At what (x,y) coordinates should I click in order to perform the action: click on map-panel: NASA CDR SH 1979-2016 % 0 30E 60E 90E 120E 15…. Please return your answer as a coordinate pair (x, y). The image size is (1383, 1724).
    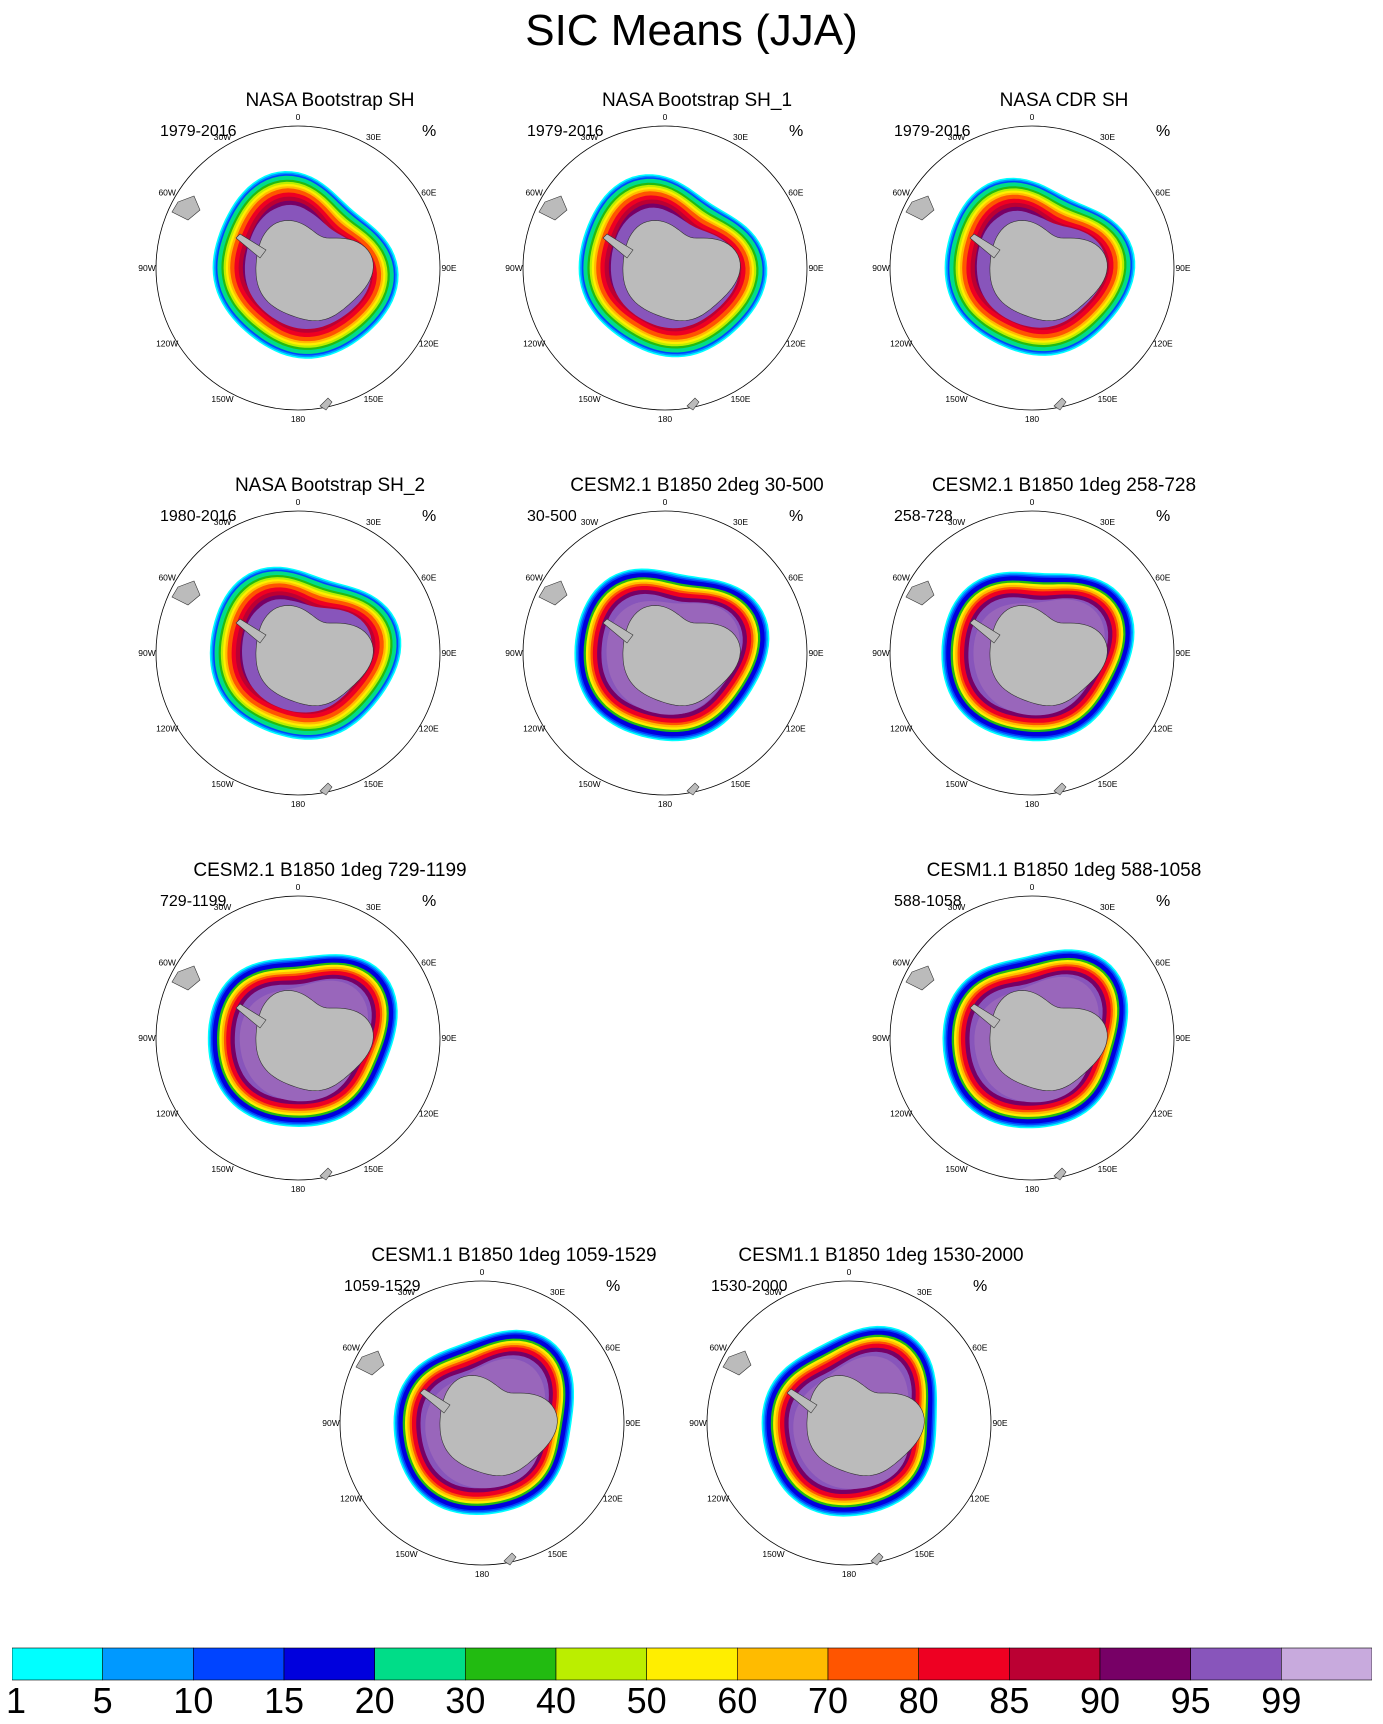
    Looking at the image, I should click on (1064, 275).